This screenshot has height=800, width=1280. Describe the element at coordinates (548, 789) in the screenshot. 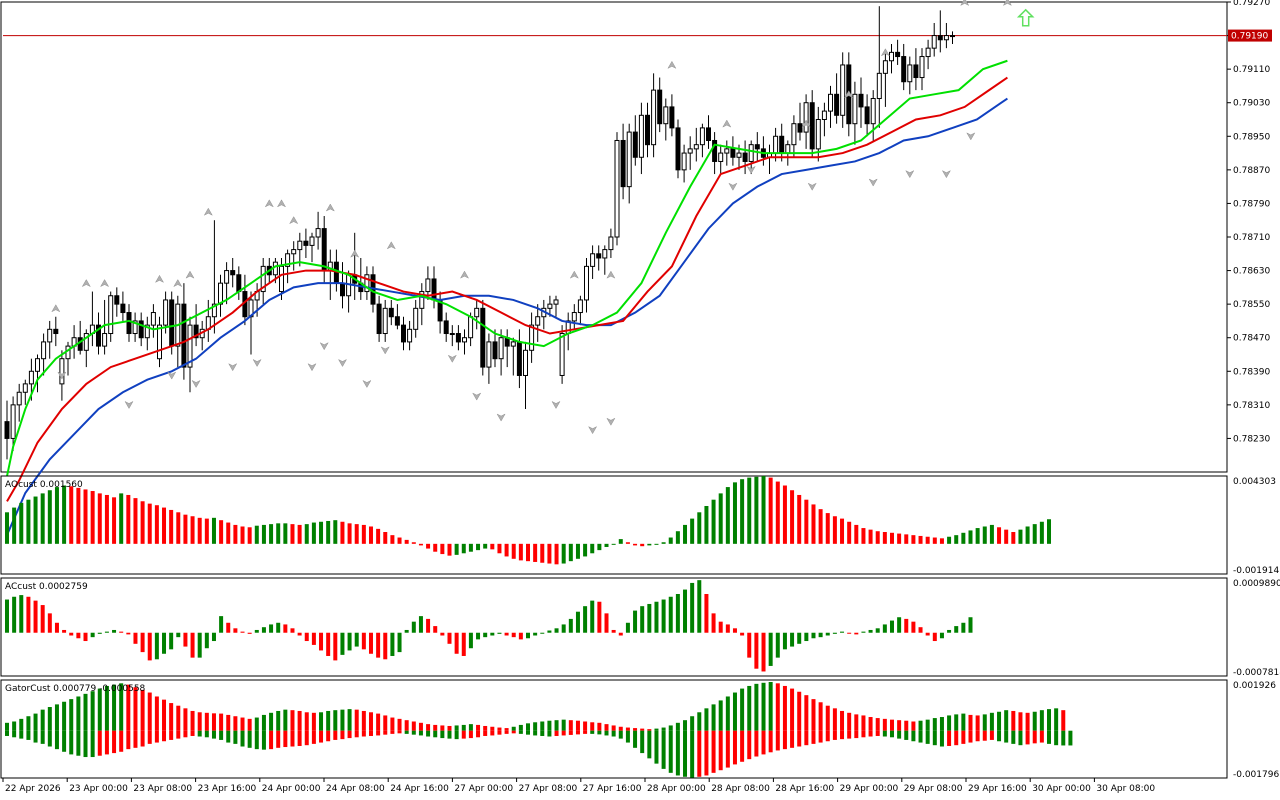

I see `x-tick-label: 27 Apr 08:00` at that location.